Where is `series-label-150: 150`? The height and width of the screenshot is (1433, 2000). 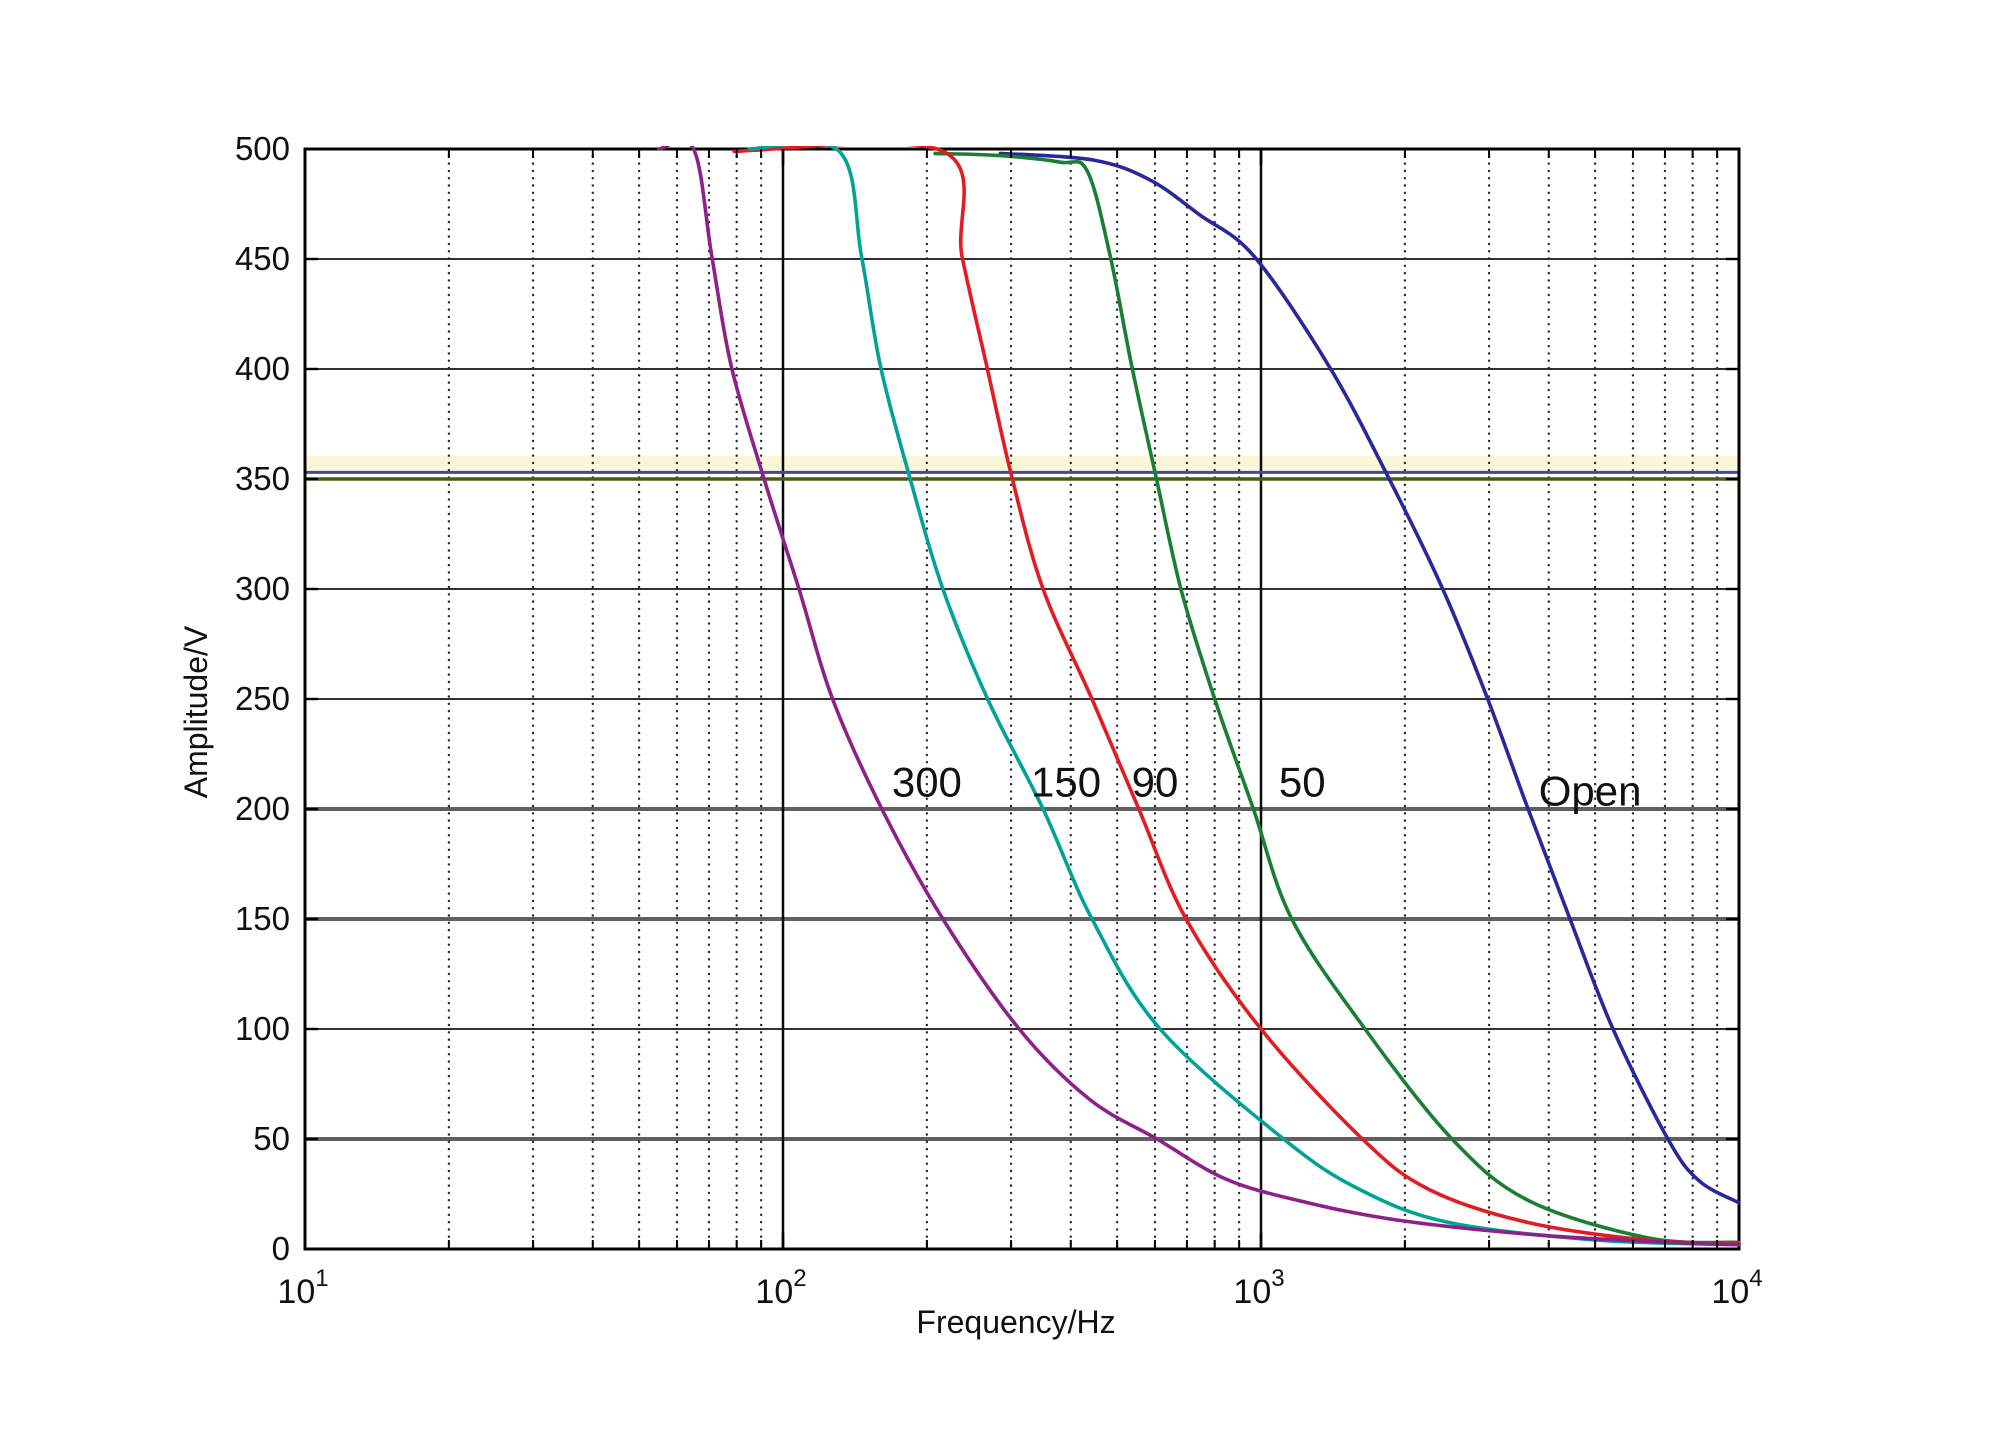
series-label-150: 150 is located at coordinates (1066, 782).